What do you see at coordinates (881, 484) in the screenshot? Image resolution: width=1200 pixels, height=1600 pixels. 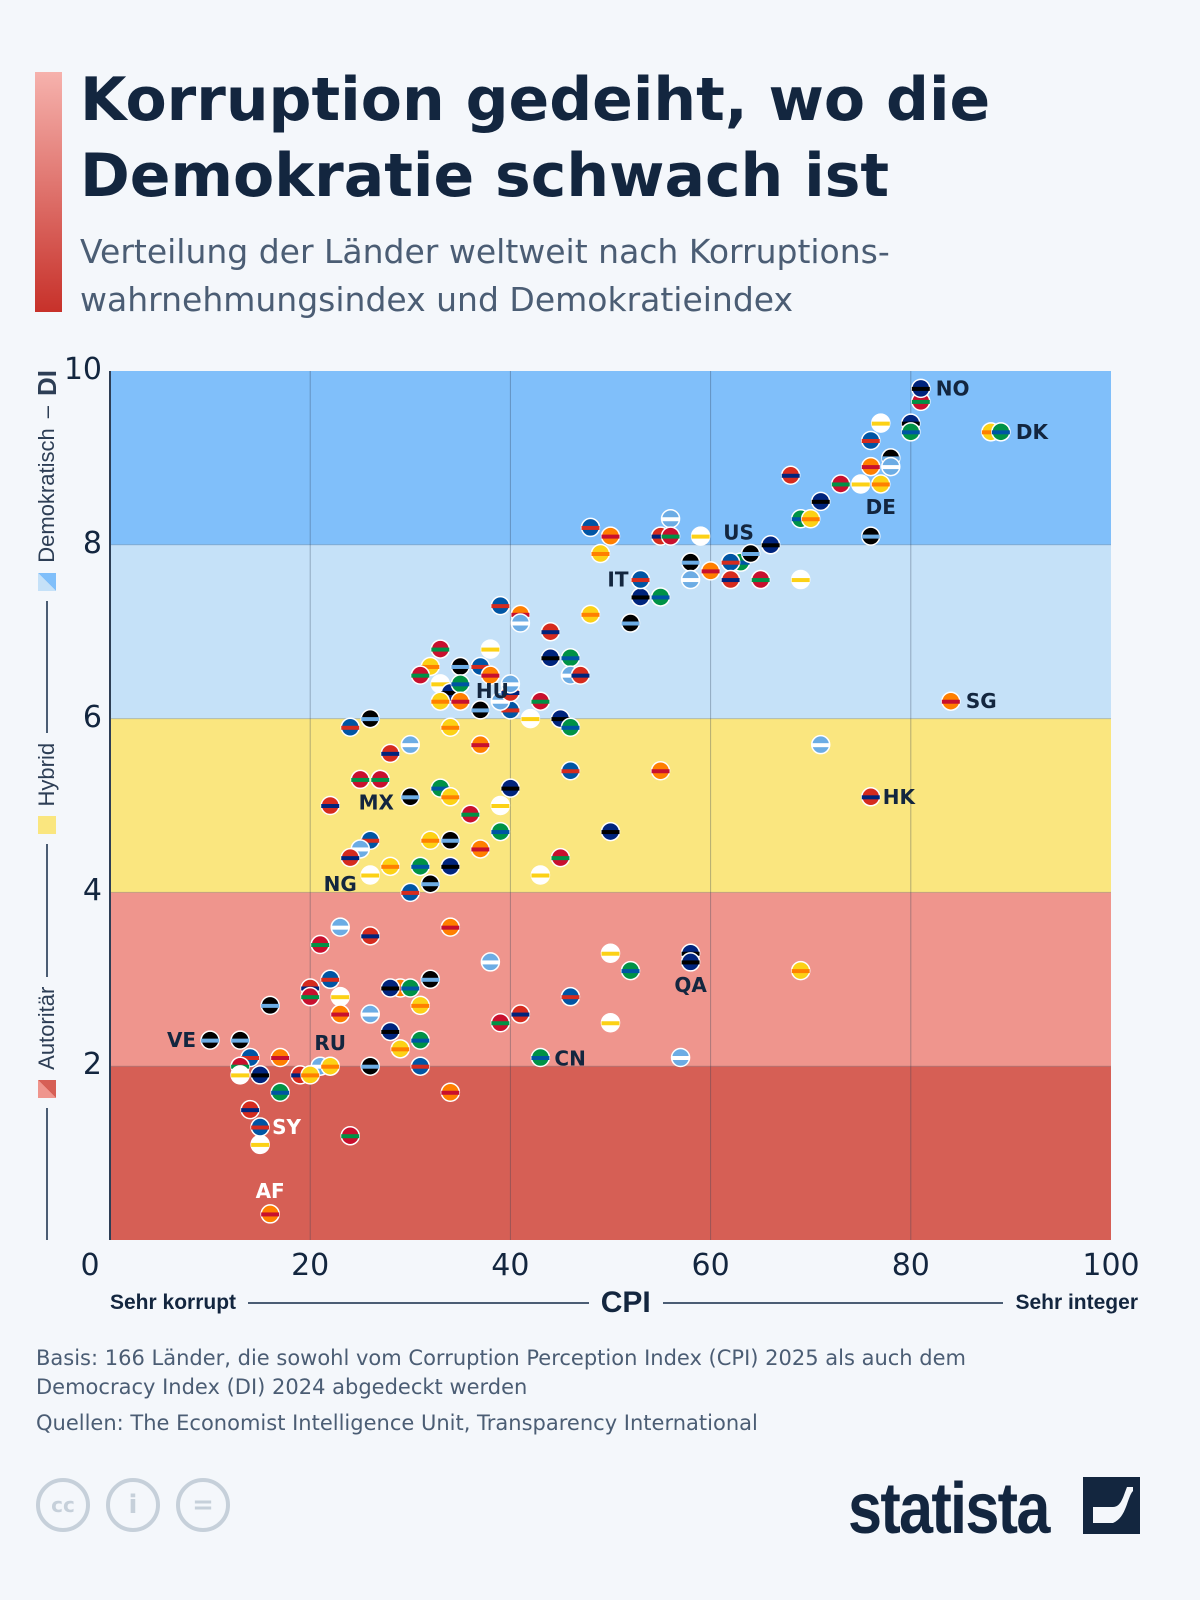 I see `data-point-de` at bounding box center [881, 484].